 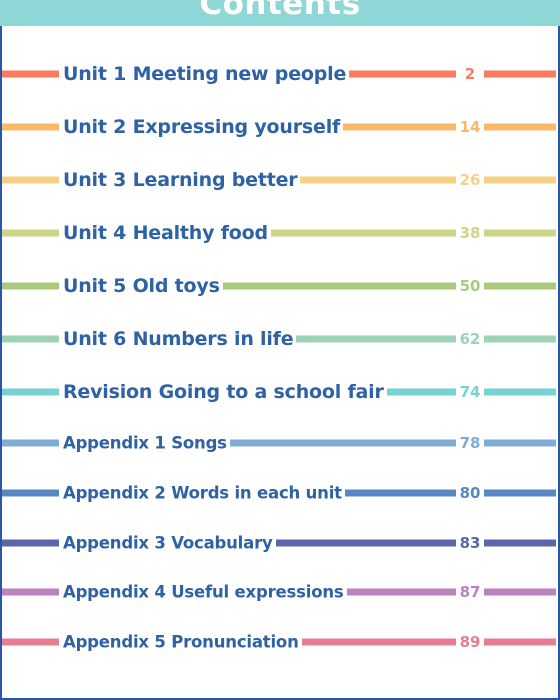 What do you see at coordinates (470, 180) in the screenshot?
I see `page-number: 26` at bounding box center [470, 180].